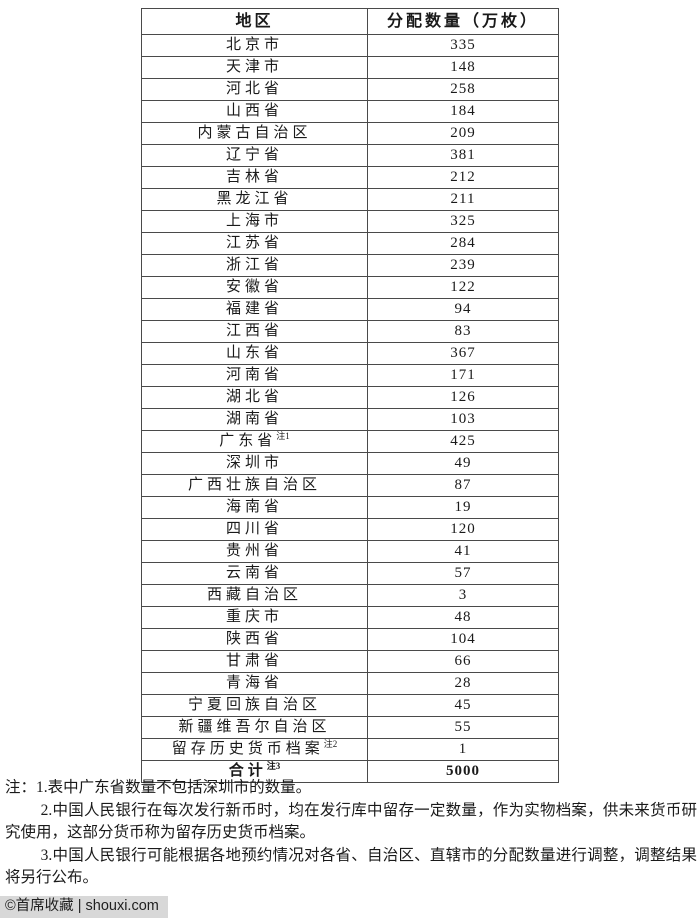 The height and width of the screenshot is (918, 700). I want to click on region-cell: 甘肃省, so click(254, 661).